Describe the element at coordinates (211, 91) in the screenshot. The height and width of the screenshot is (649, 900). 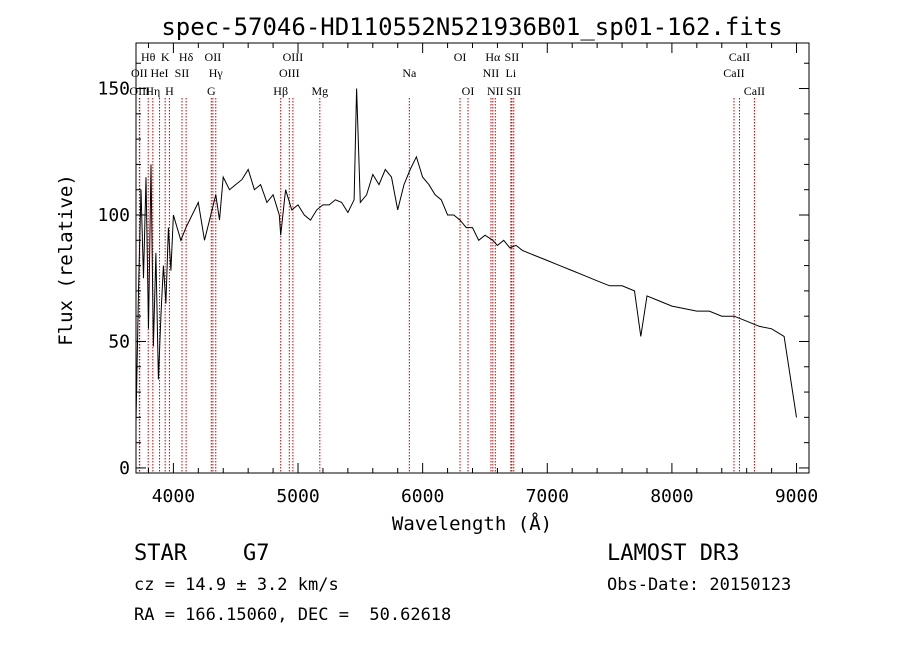
I see `spectral-line-label: G` at that location.